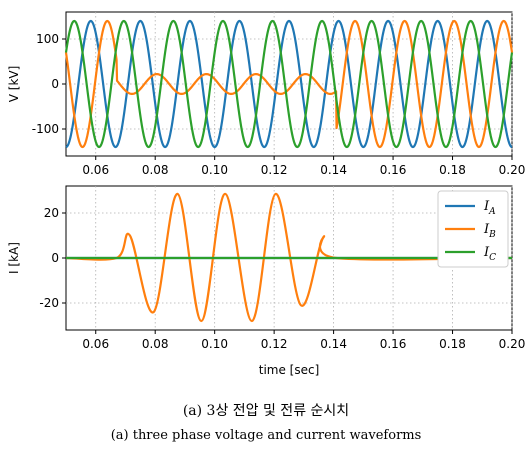 The height and width of the screenshot is (461, 532). I want to click on current-x-ticks: 0.06 0.08 0.10 0.12 0.14 0.16 0.18 0.20, so click(303, 340).